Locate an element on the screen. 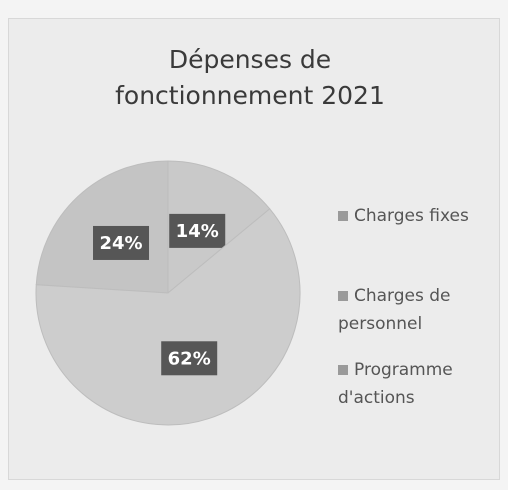 Image resolution: width=508 pixels, height=490 pixels. value-label: 14% is located at coordinates (197, 231).